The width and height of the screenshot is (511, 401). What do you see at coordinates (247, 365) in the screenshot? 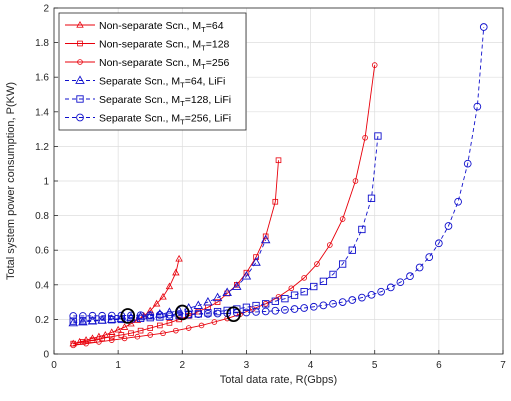
I see `x-tick-label: 3` at bounding box center [247, 365].